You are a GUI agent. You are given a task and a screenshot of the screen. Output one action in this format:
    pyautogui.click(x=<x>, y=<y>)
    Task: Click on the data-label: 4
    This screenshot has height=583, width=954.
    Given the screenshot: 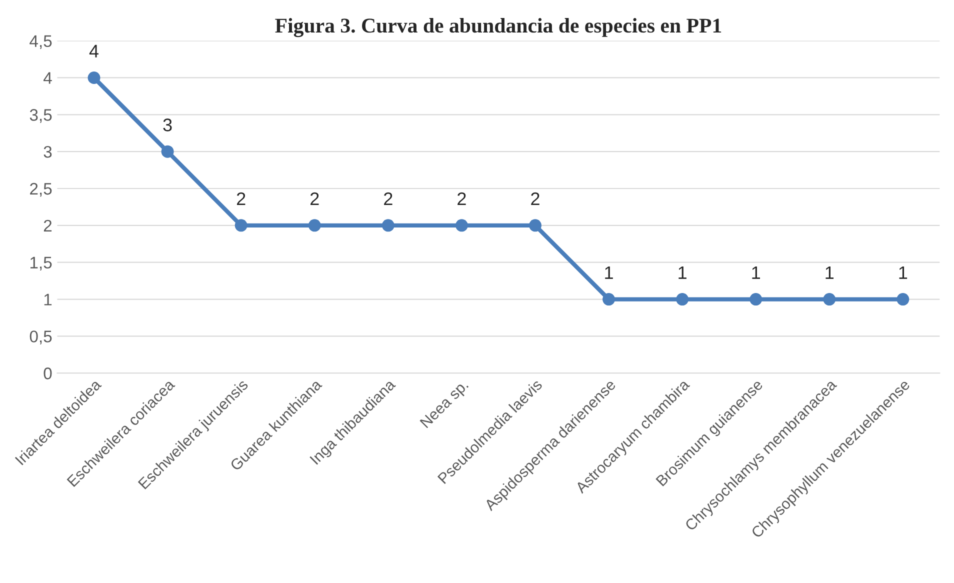 What is the action you would take?
    pyautogui.click(x=93, y=51)
    